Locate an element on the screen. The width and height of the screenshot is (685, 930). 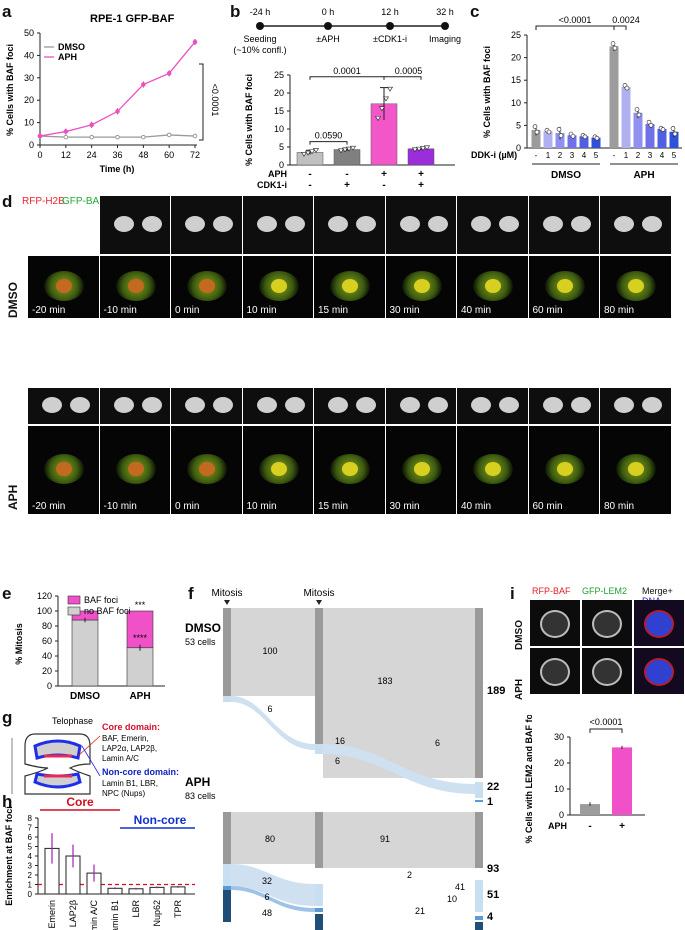
h-xtick-label: Nup62 is located at coordinates (157, 913).